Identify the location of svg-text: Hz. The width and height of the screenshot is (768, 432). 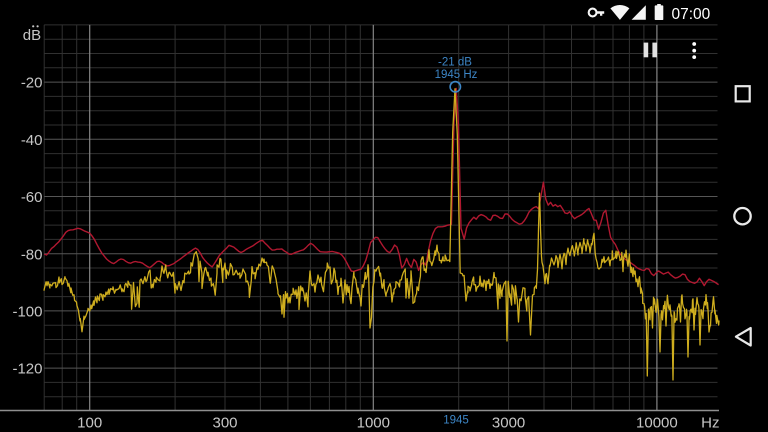
(710, 422).